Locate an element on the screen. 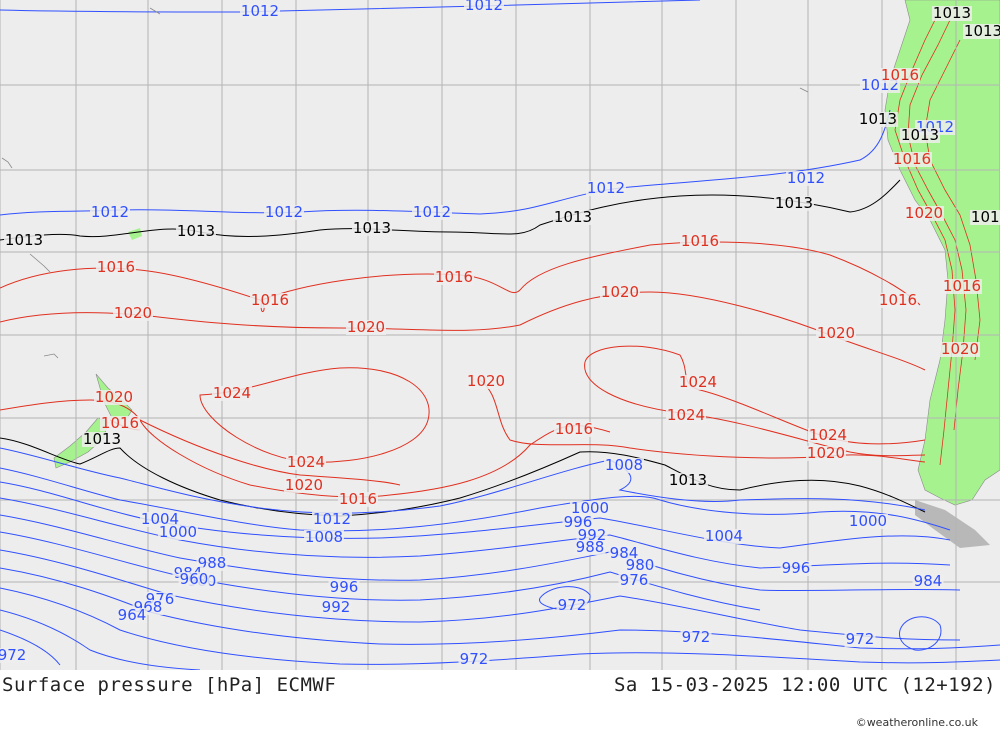 This screenshot has width=1000, height=733. isobar-label: 1004 is located at coordinates (160, 519).